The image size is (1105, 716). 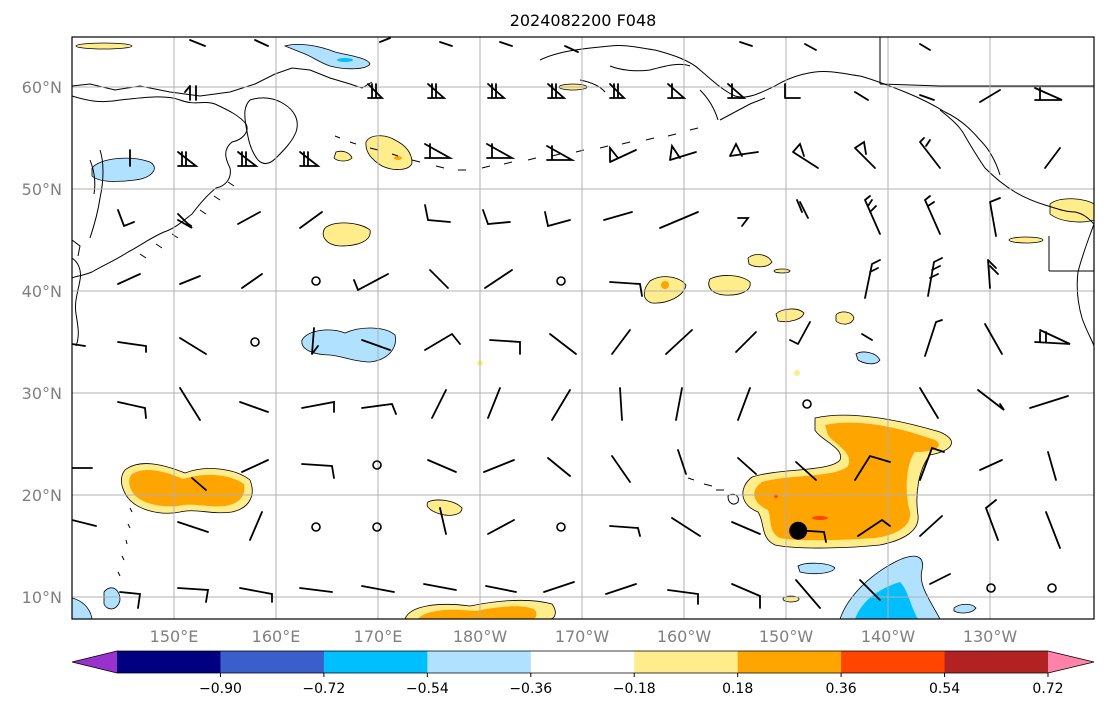 What do you see at coordinates (276, 636) in the screenshot?
I see `lon-label-160e: 160°E` at bounding box center [276, 636].